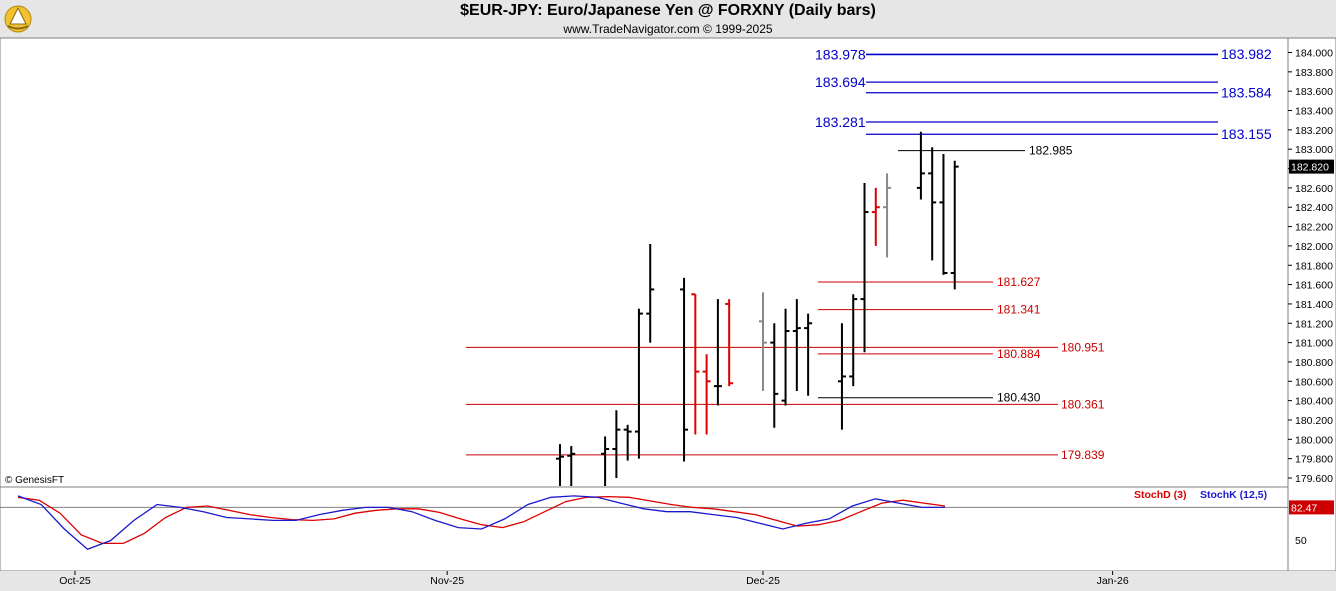  What do you see at coordinates (1160, 495) in the screenshot?
I see `stoch-legend-d: StochD (3)` at bounding box center [1160, 495].